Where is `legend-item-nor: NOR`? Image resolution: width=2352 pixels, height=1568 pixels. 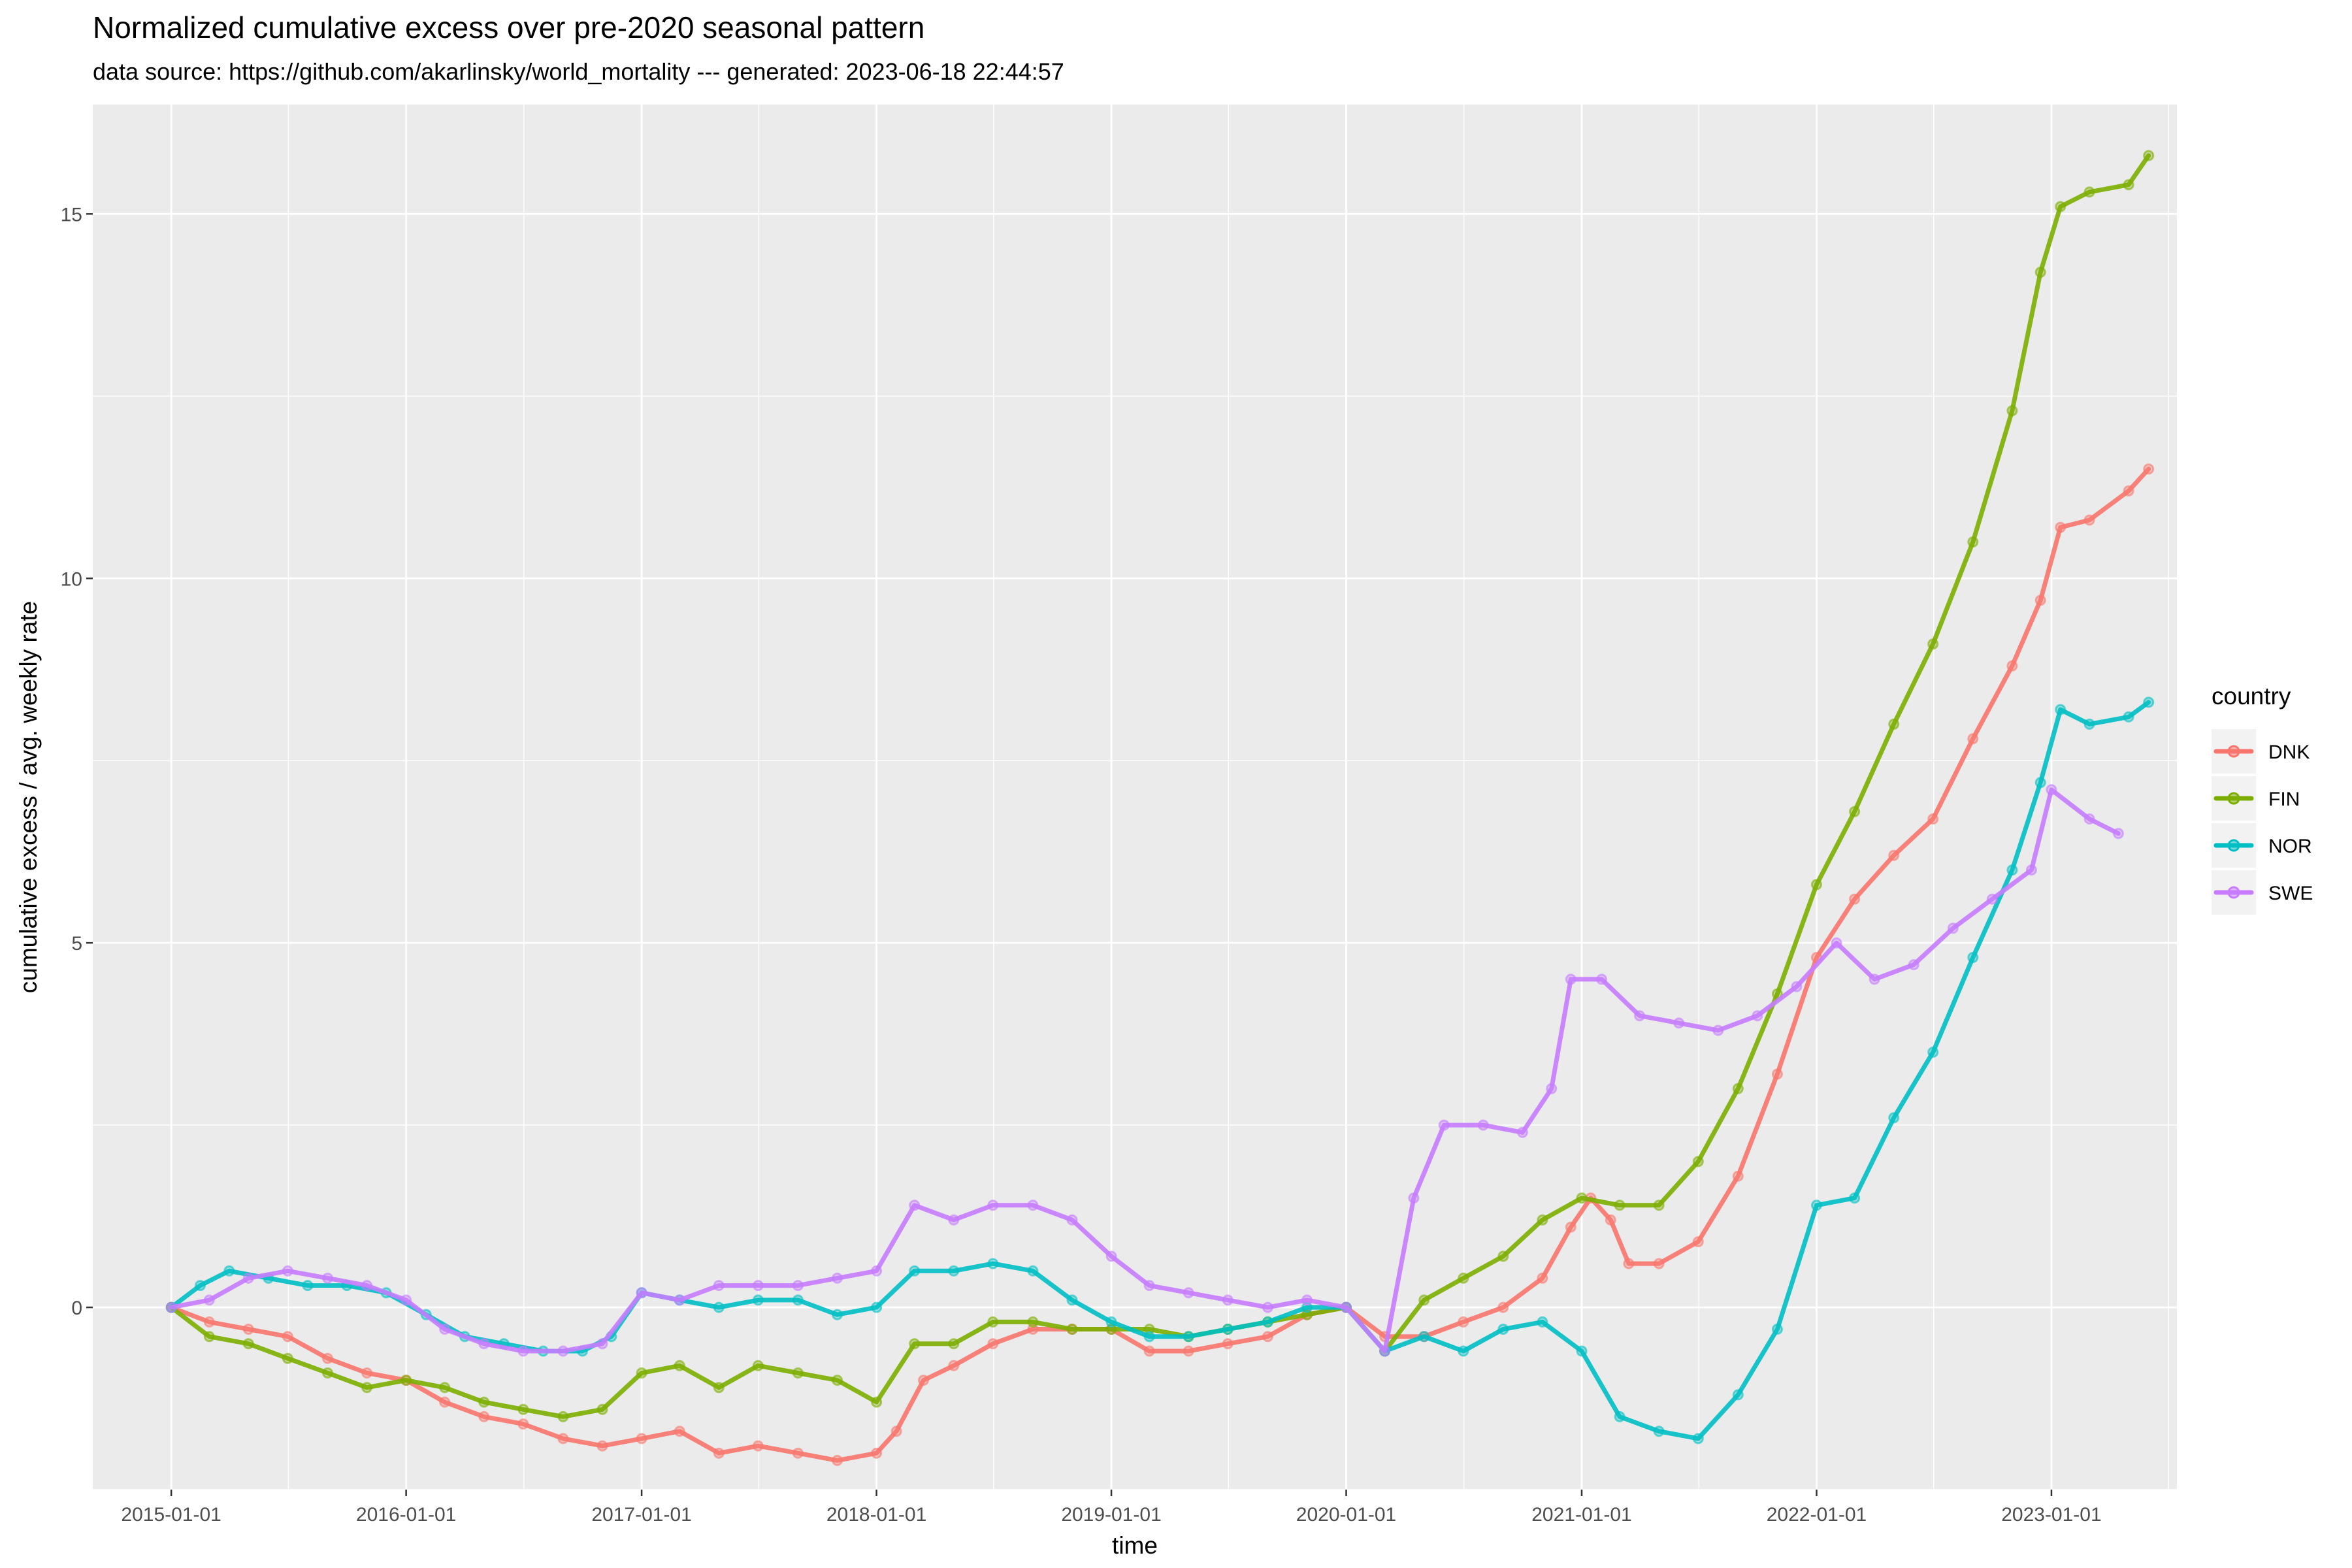
legend-item-nor: NOR is located at coordinates (2262, 845).